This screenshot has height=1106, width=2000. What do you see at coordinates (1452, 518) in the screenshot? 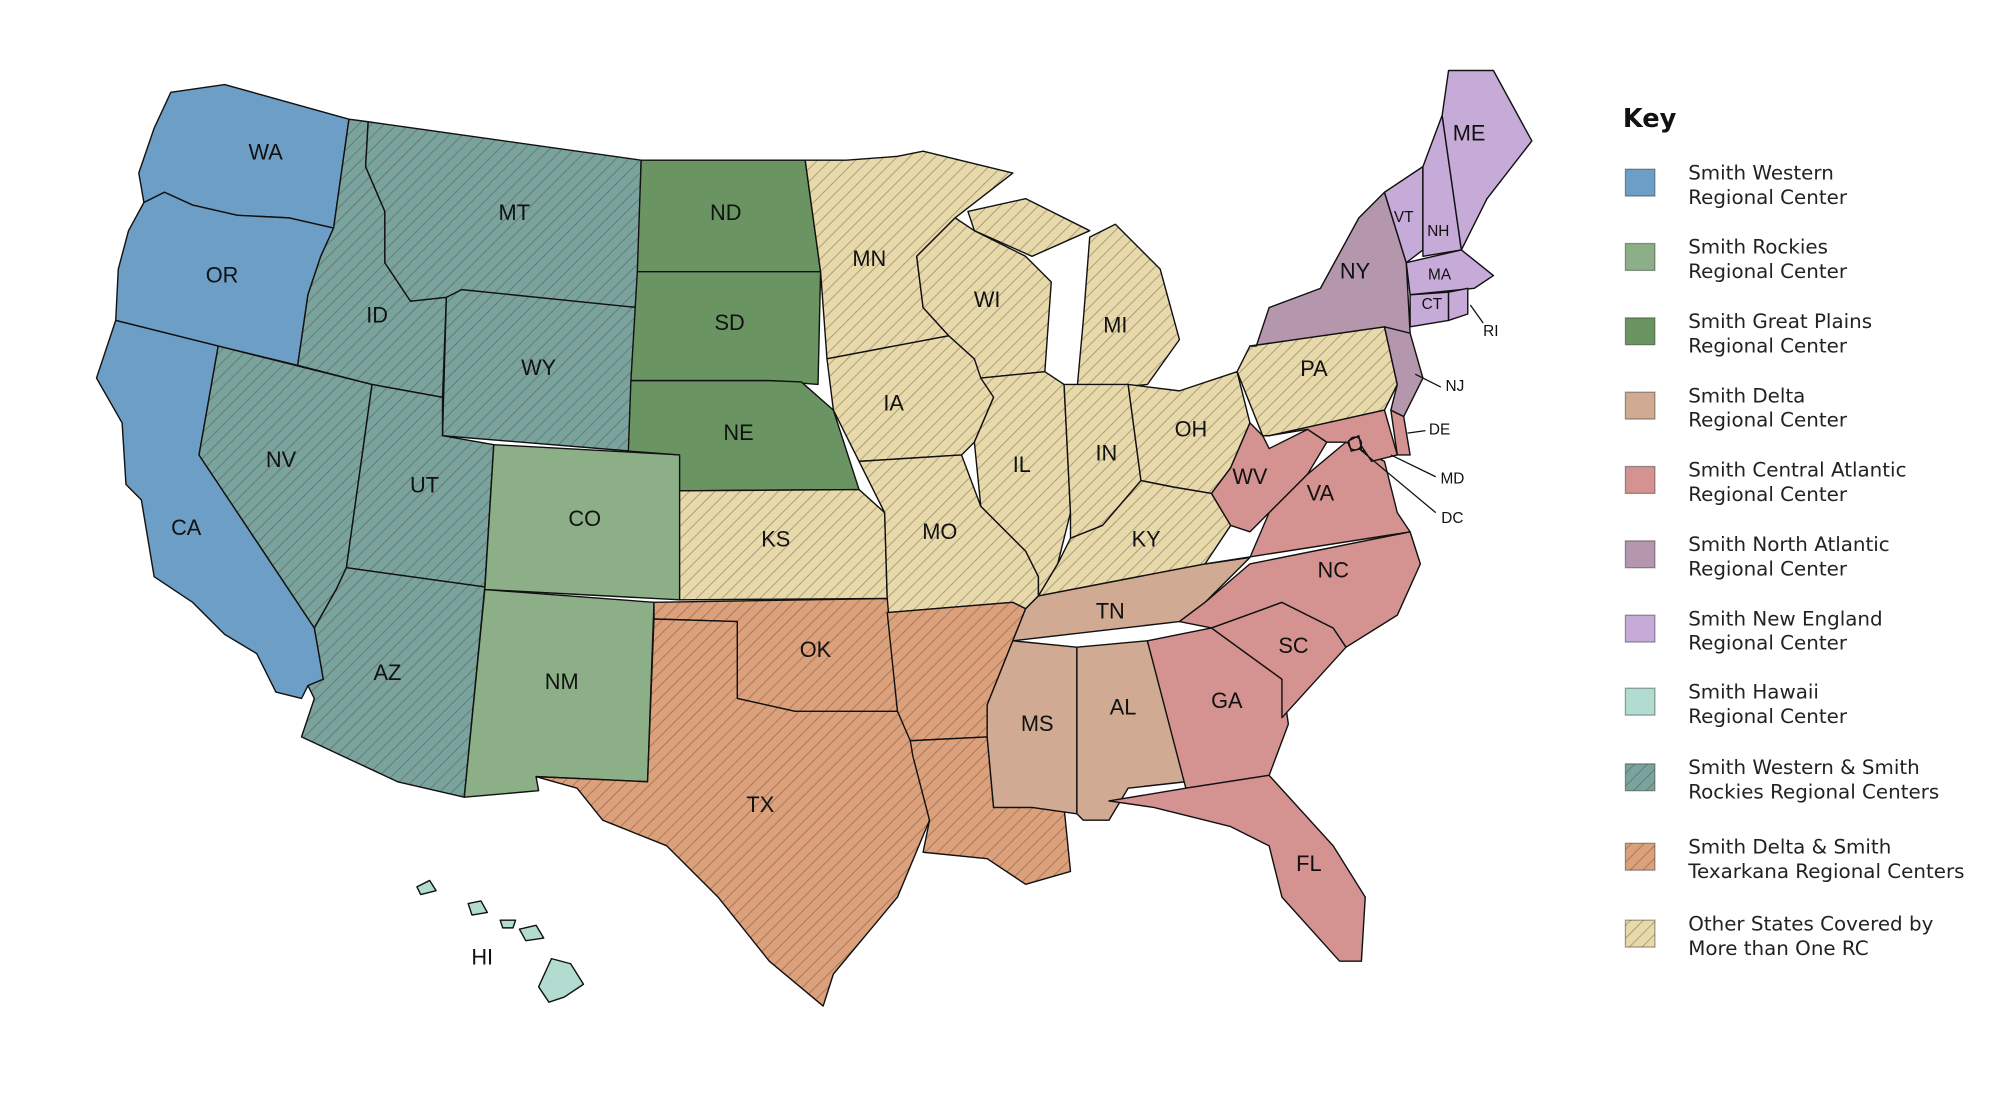
I see `state-label-dc: DC` at bounding box center [1452, 518].